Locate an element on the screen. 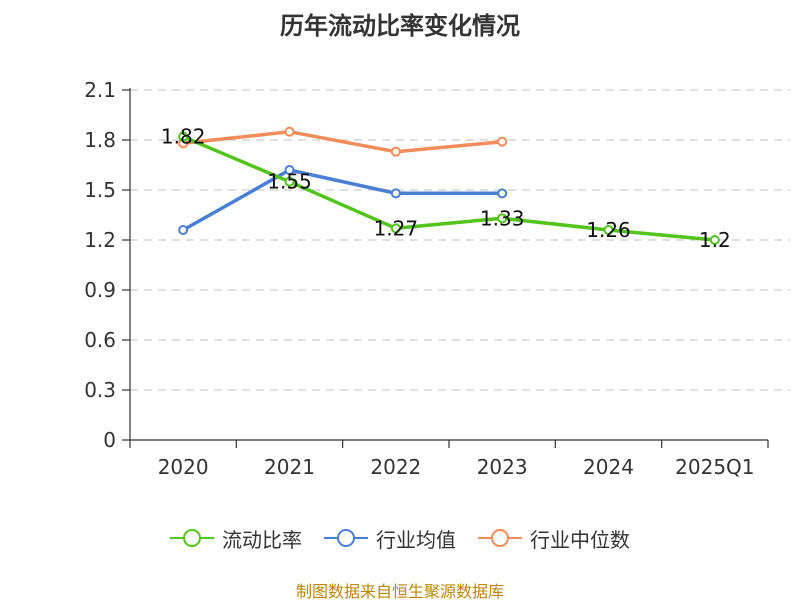 This screenshot has width=800, height=602. x-tick-label: 2021 is located at coordinates (289, 467).